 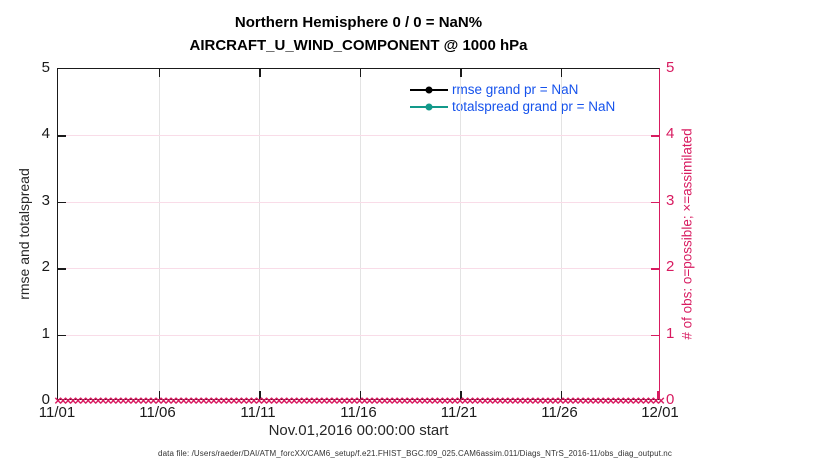 I want to click on legend-line-sample-rmse, so click(x=429, y=89).